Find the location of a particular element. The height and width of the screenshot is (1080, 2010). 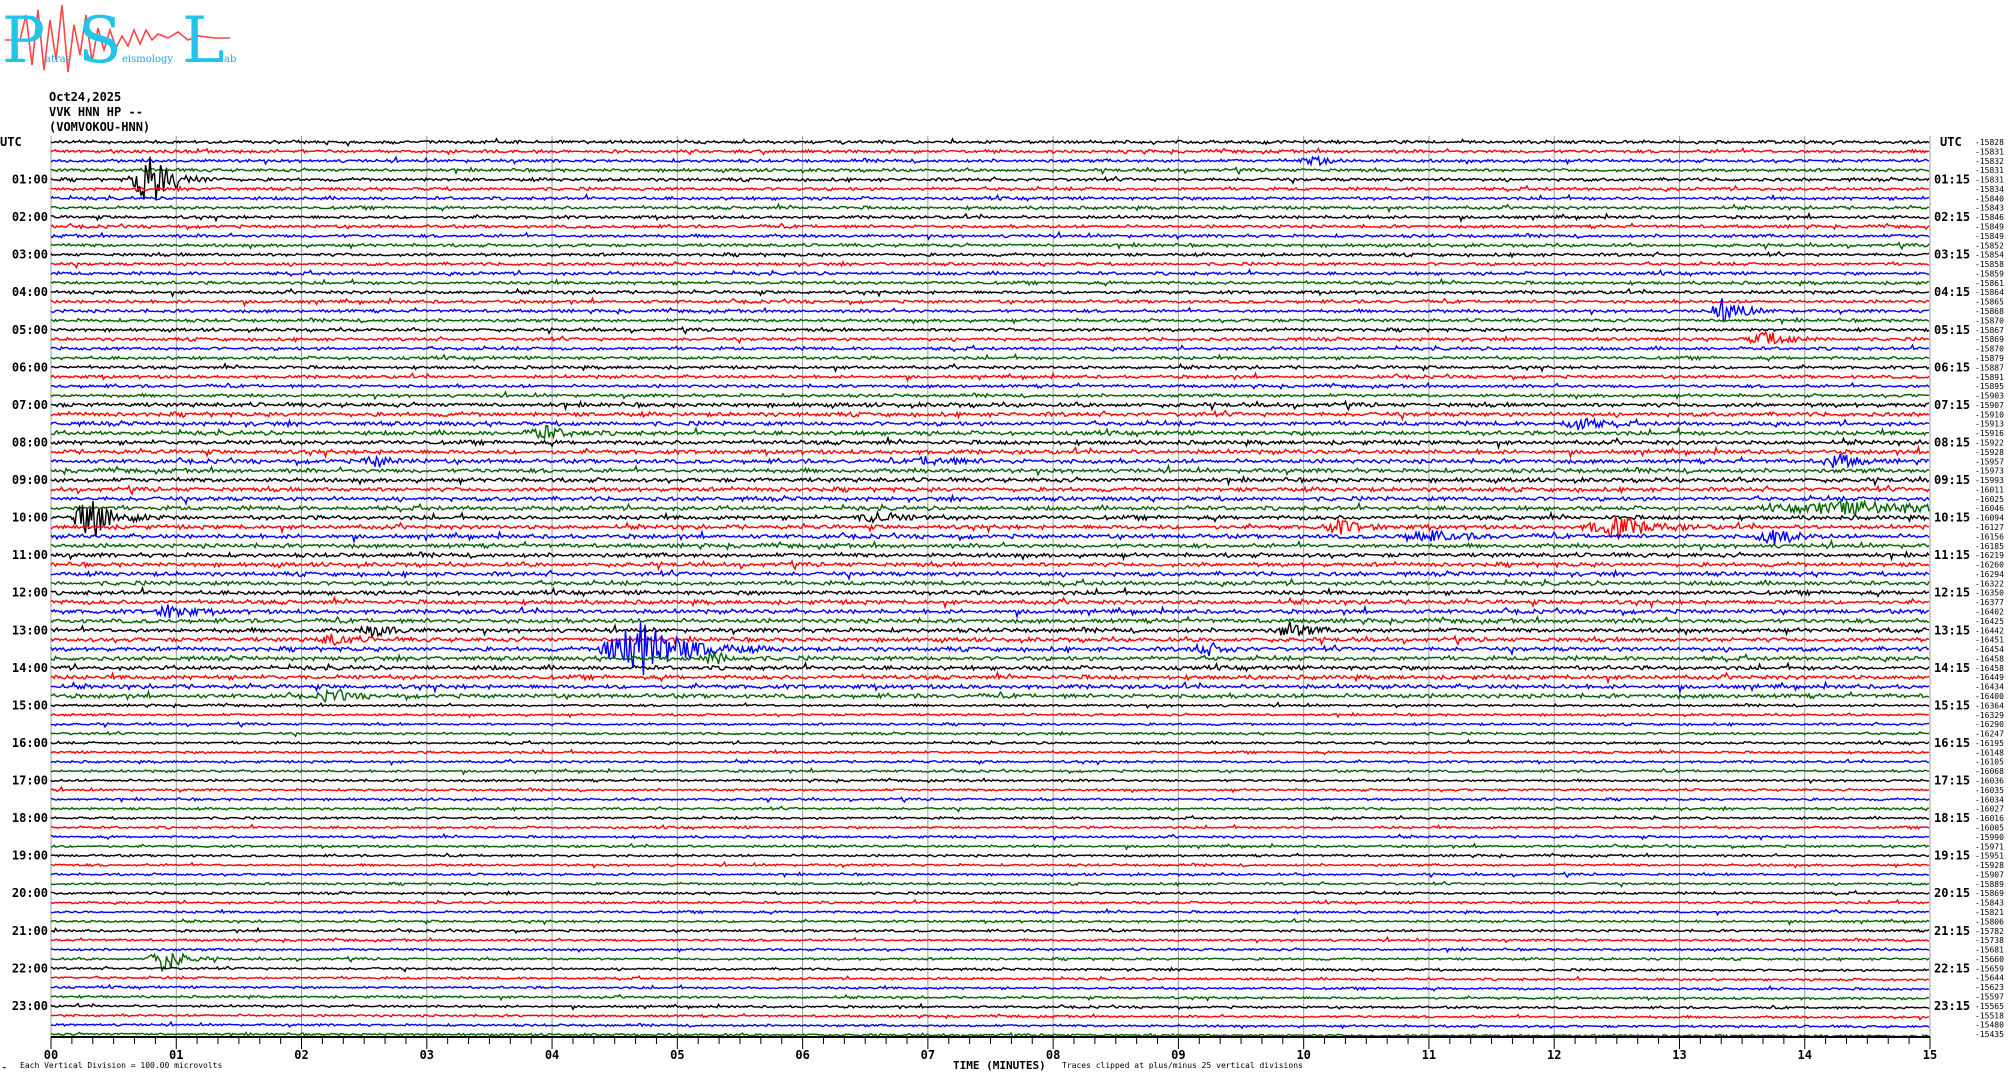

trace-23:30 is located at coordinates (990, 1025).